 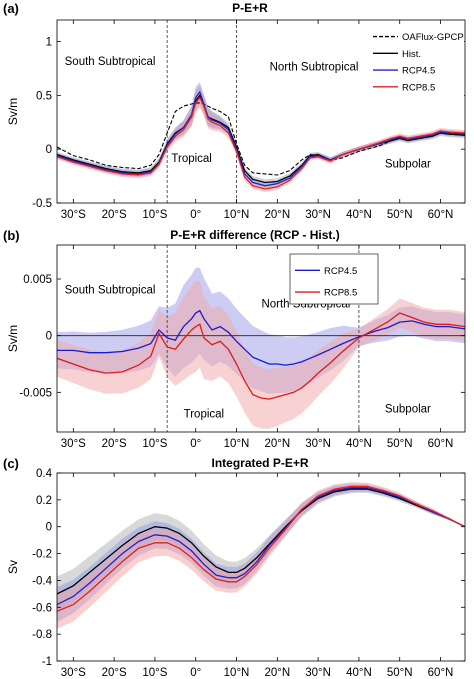 What do you see at coordinates (44, 96) in the screenshot?
I see `y-tick-label: 0.5` at bounding box center [44, 96].